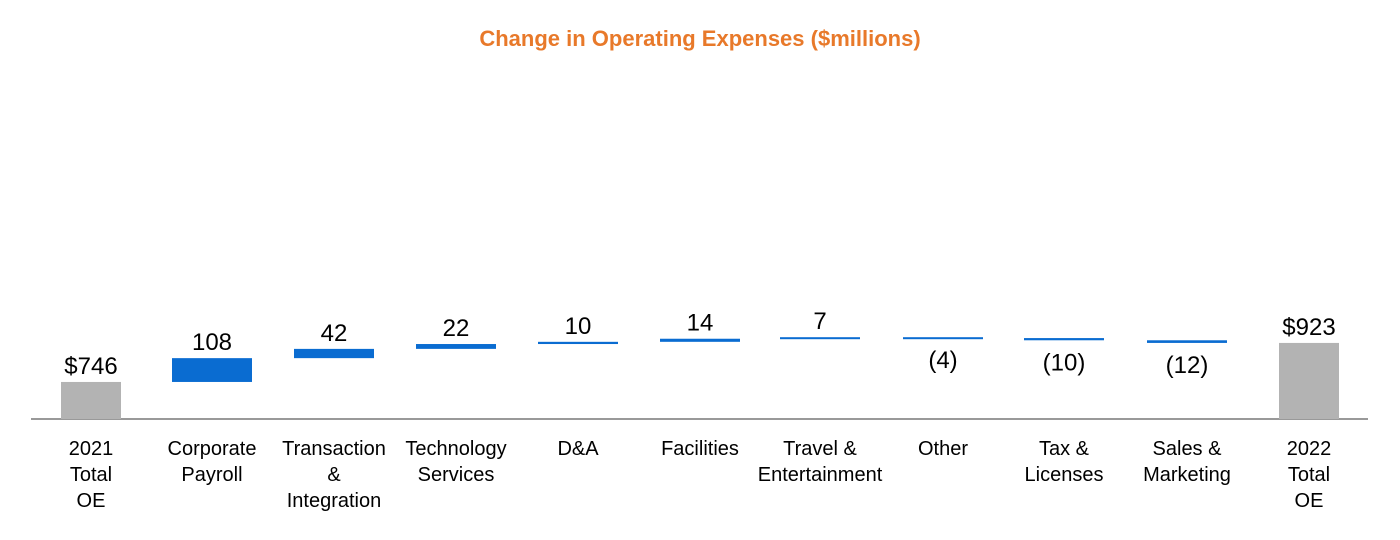  Describe the element at coordinates (91, 475) in the screenshot. I see `category-label-0-1: Total` at that location.